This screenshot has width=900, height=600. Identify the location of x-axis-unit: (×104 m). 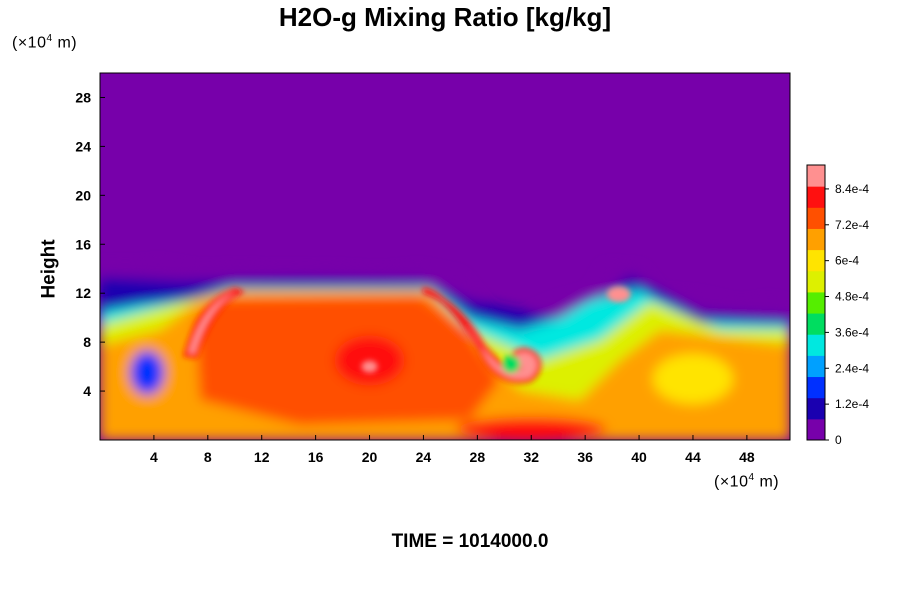
(746, 481).